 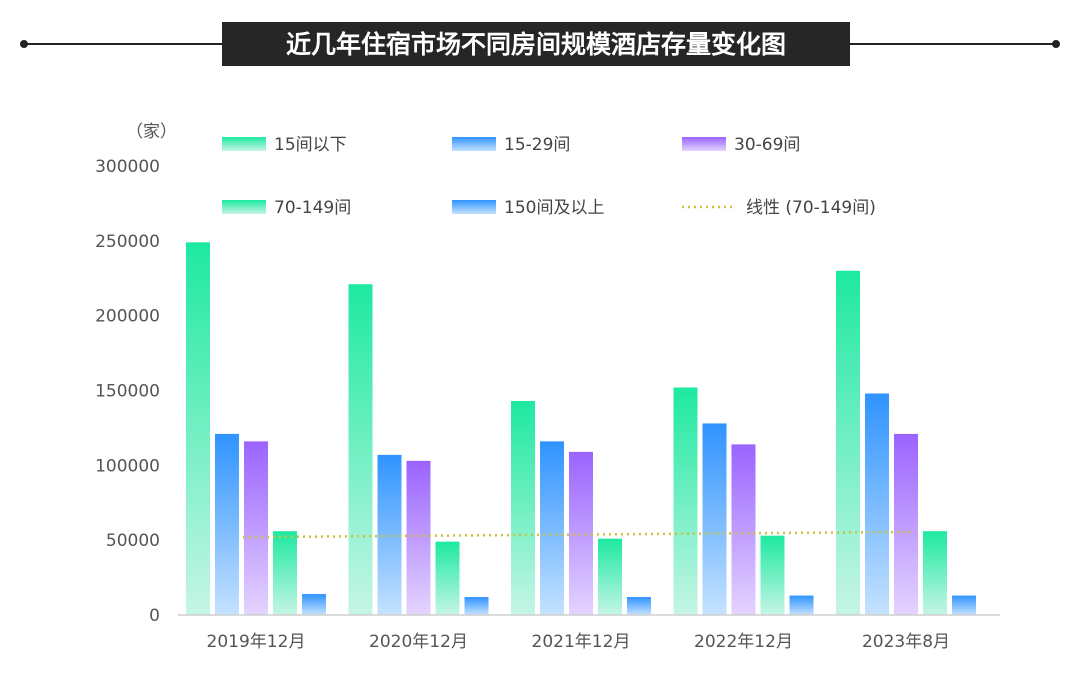 What do you see at coordinates (310, 145) in the screenshot?
I see `legend-label: 15间以下` at bounding box center [310, 145].